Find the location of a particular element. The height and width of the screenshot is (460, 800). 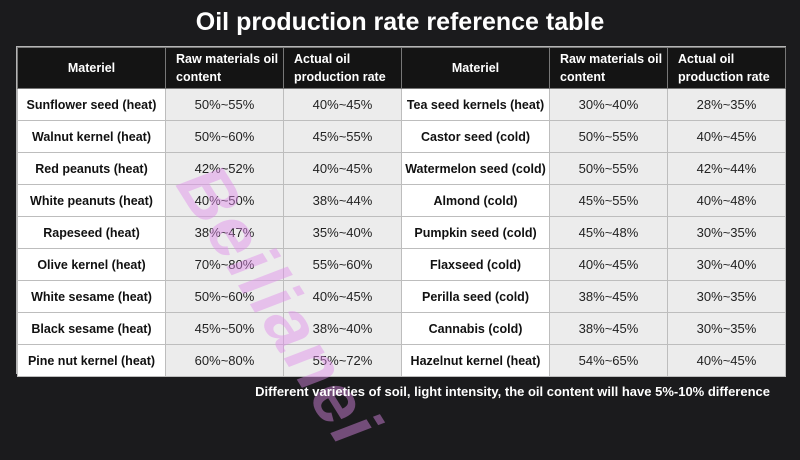

raw-oil-content: 70%~80% is located at coordinates (224, 264).